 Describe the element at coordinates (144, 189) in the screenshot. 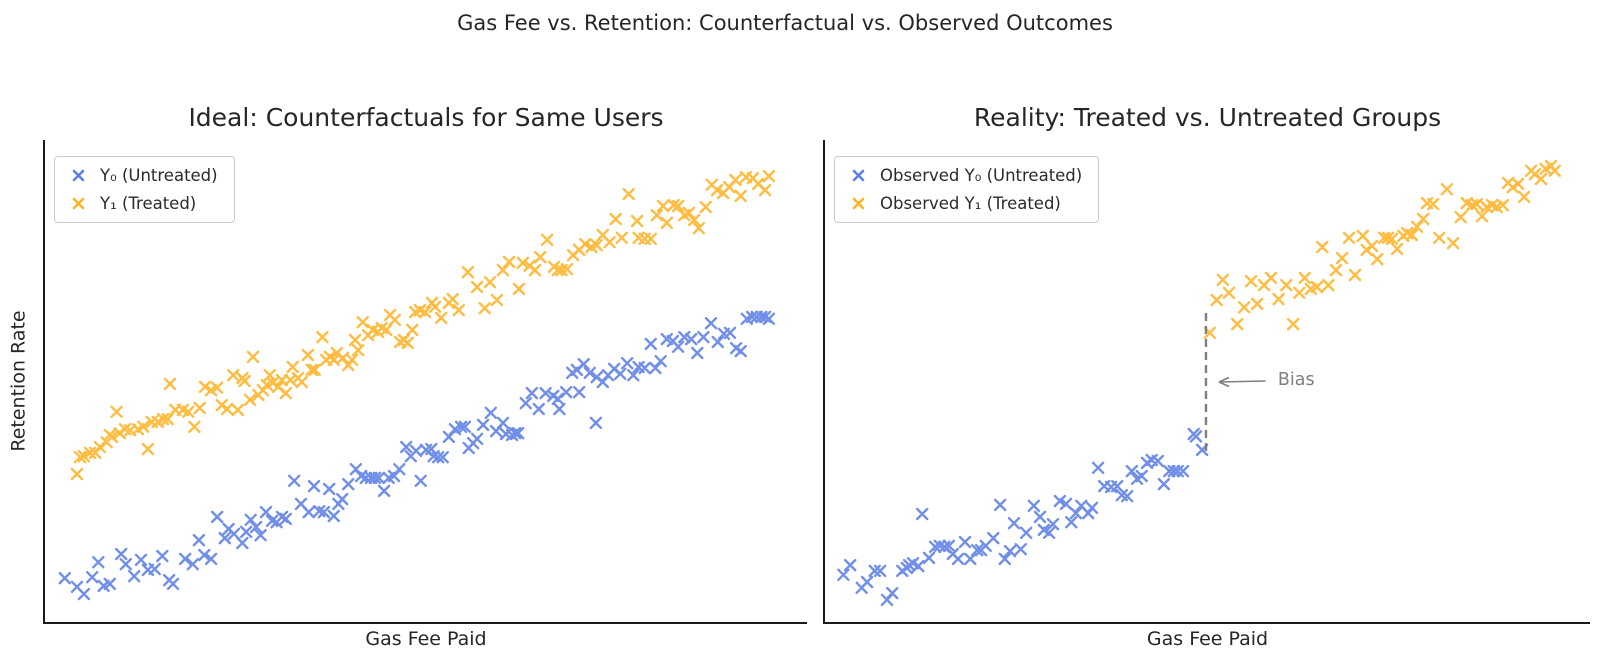

I see `left-legend: Y₀ (Untreated) Y₁ (Treated)` at that location.